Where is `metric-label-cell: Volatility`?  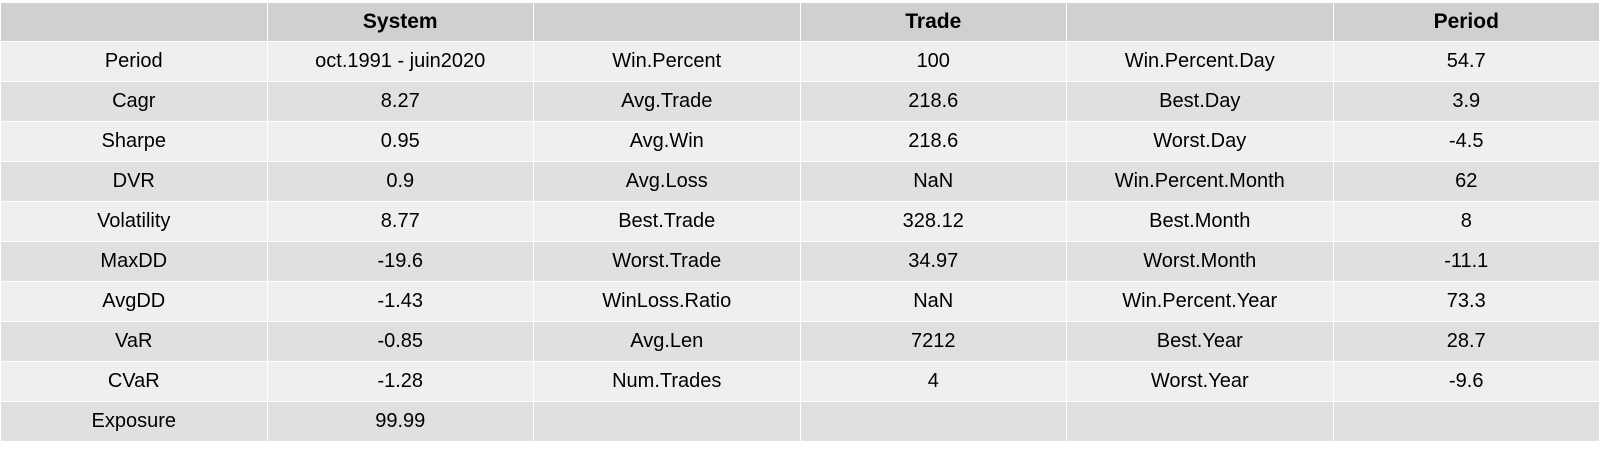 metric-label-cell: Volatility is located at coordinates (134, 221).